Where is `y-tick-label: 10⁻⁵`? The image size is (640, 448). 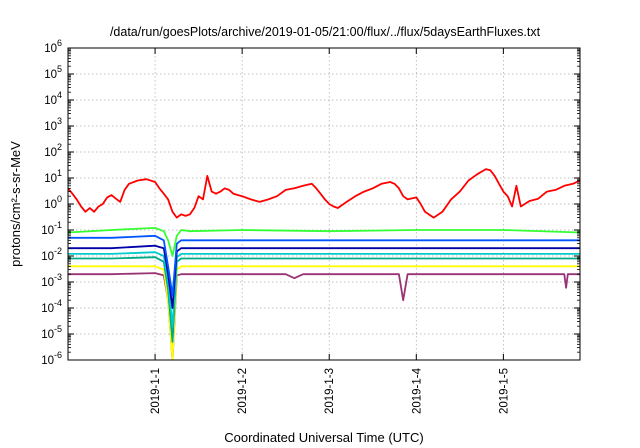
y-tick-label: 10⁻⁵ is located at coordinates (51, 332).